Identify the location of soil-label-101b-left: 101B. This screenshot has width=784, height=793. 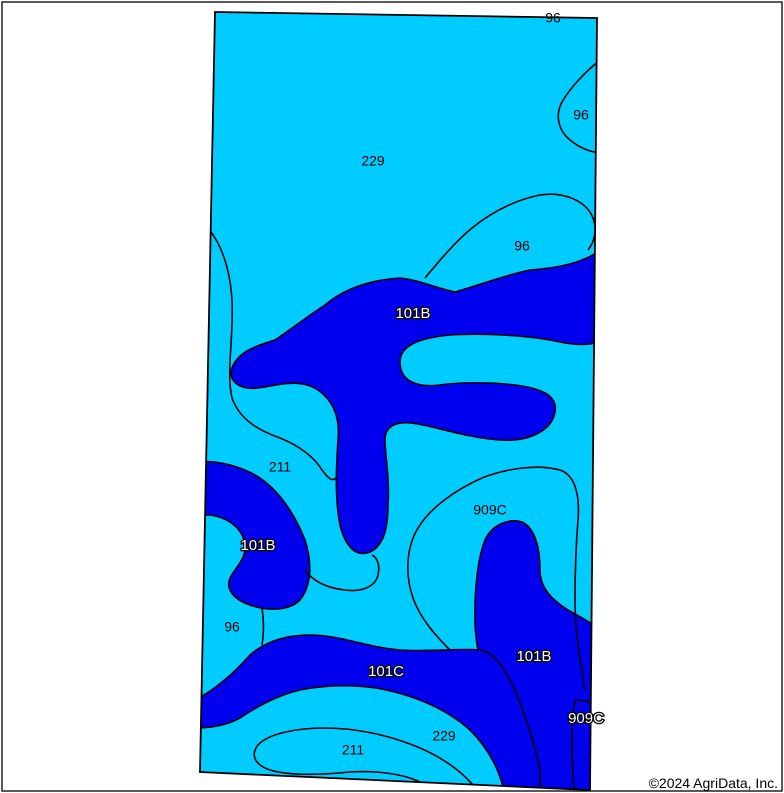
(257, 545).